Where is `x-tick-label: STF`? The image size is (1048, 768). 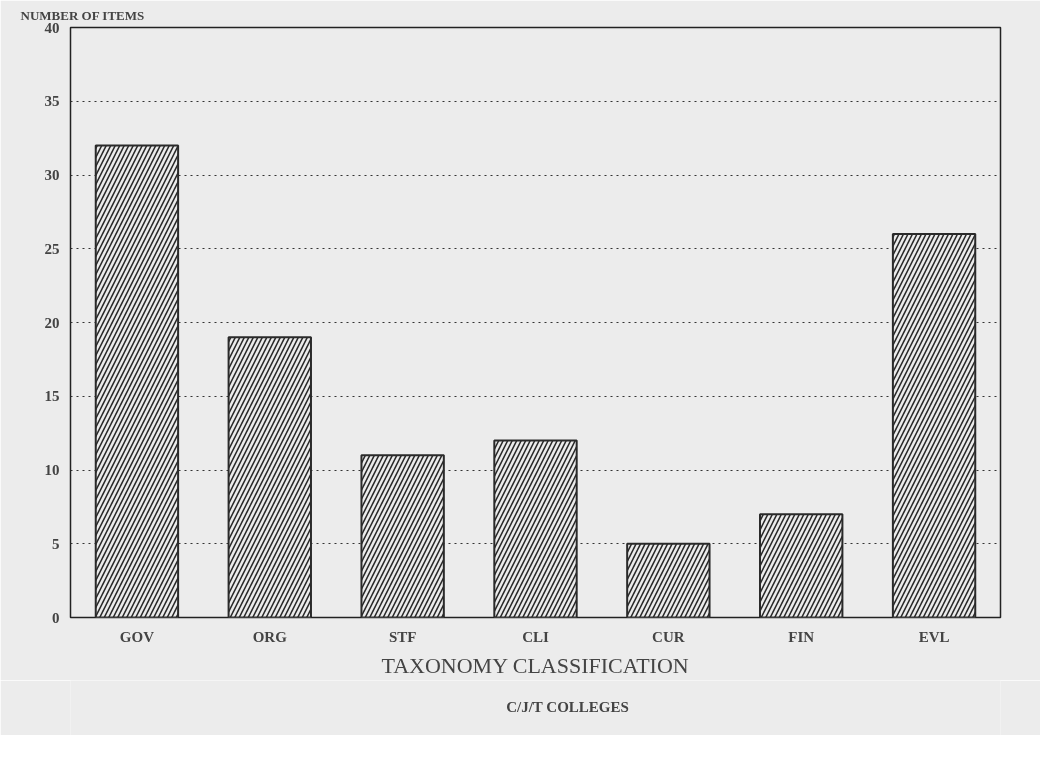 x-tick-label: STF is located at coordinates (402, 636).